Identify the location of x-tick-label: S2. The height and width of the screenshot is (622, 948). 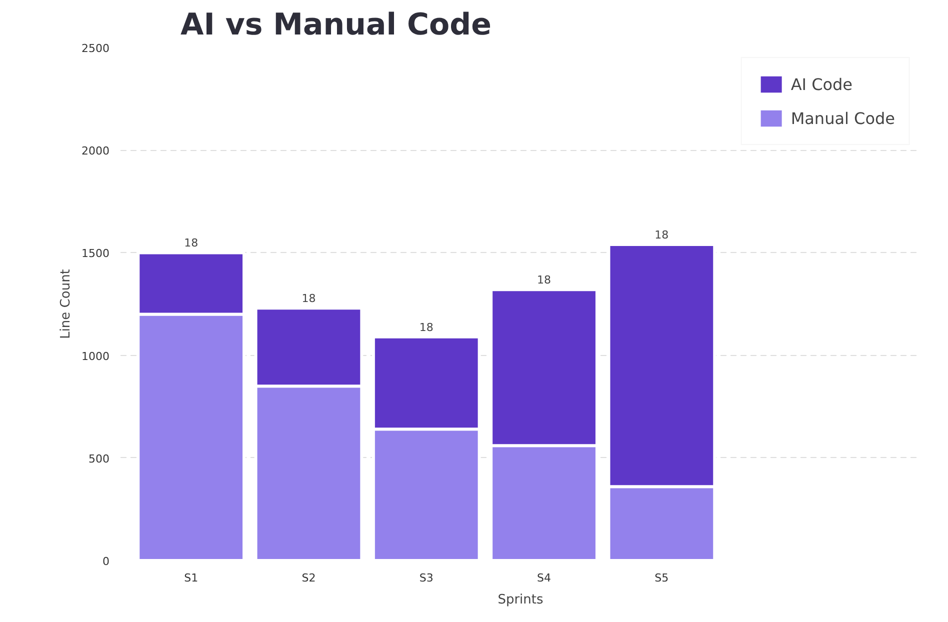
(309, 578).